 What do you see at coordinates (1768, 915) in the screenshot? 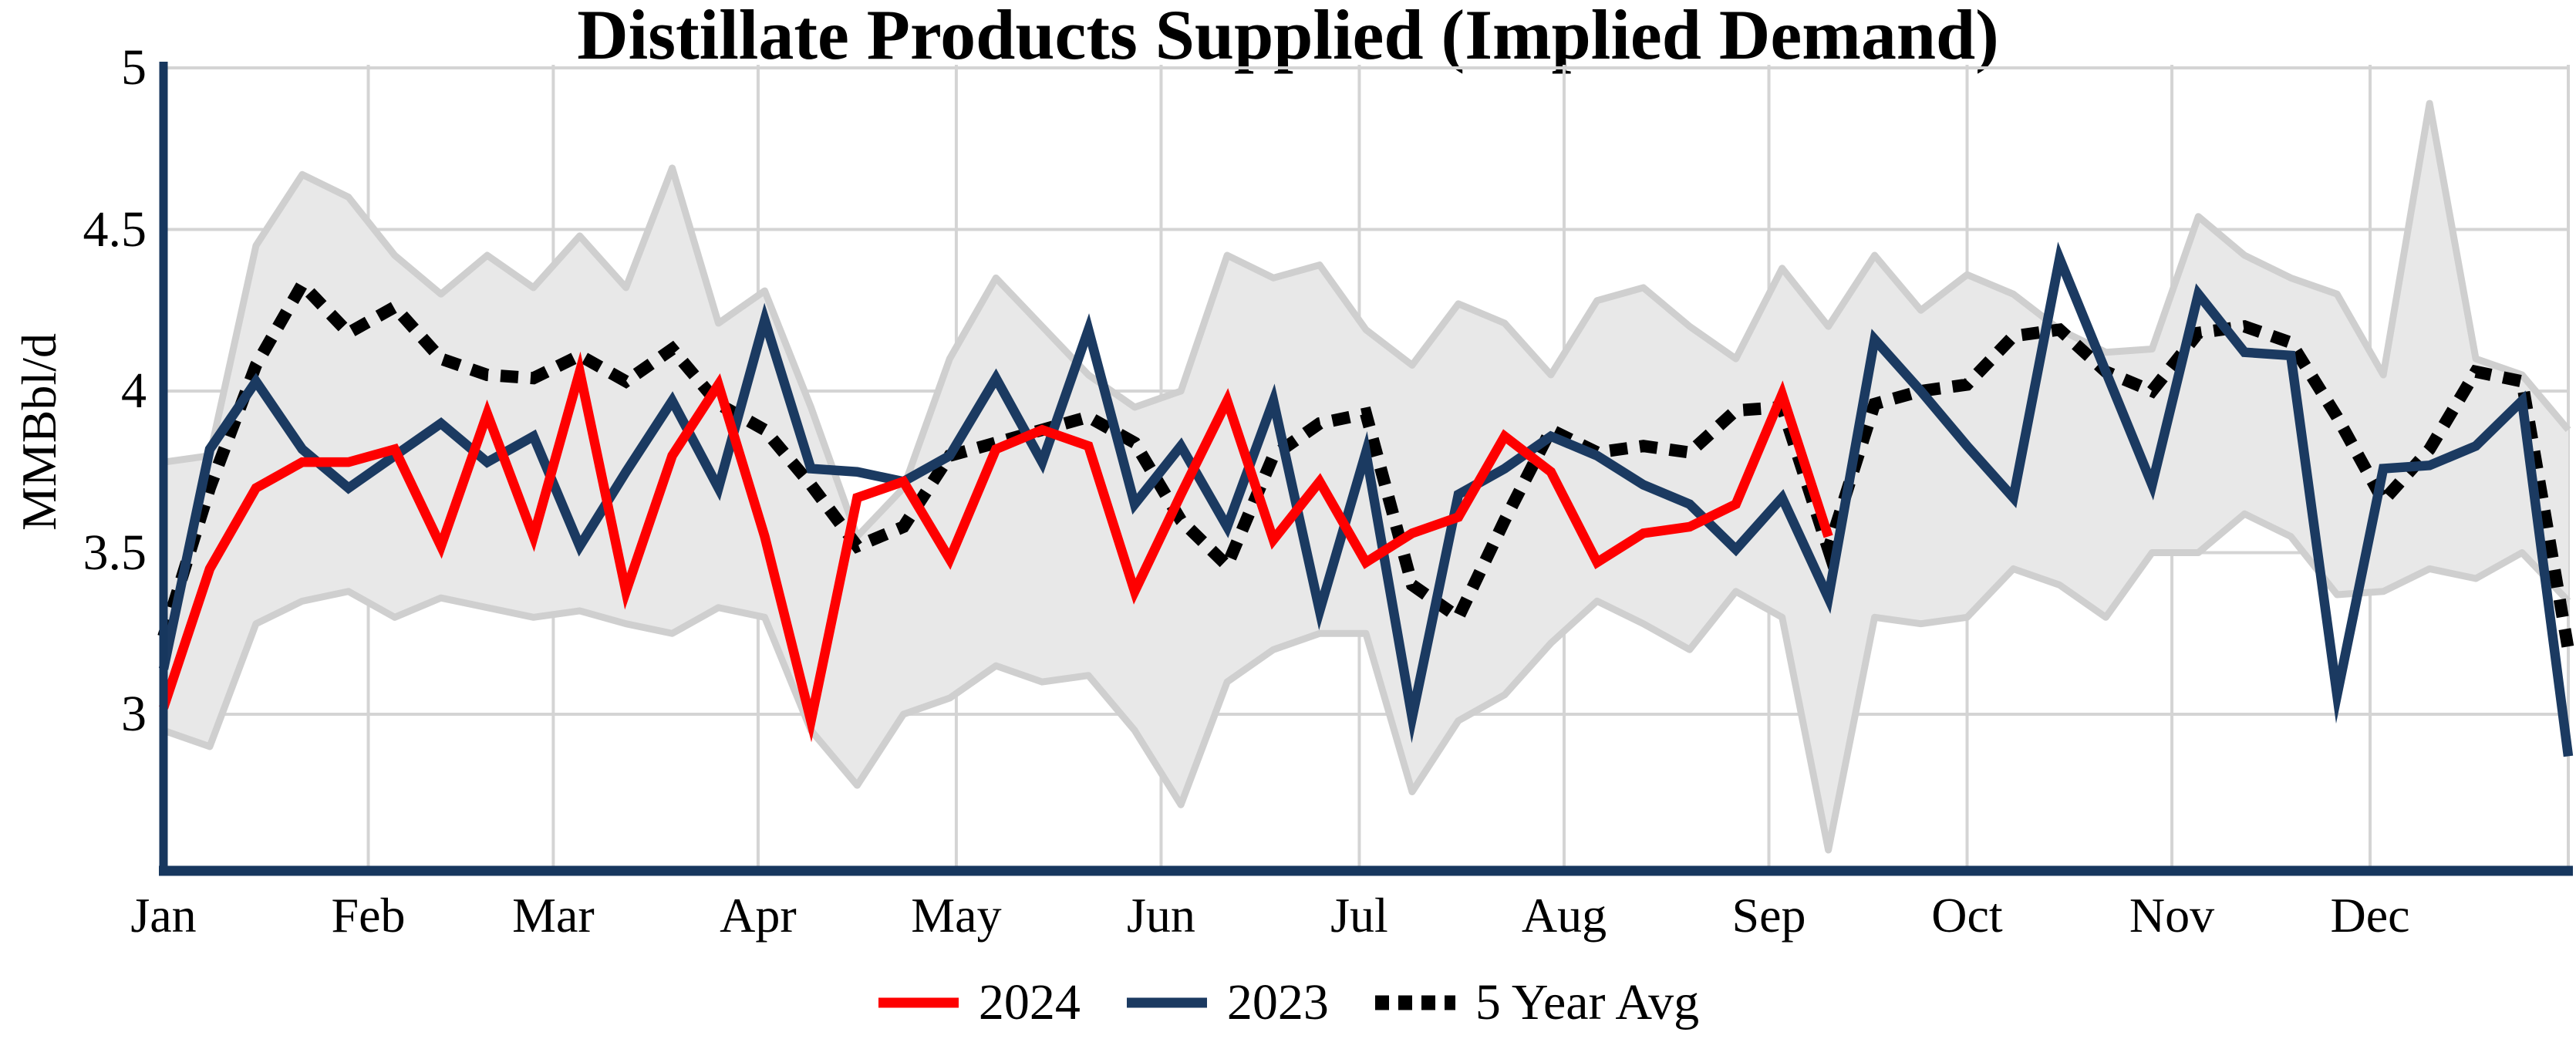
I see `x-tick-label-Sep: Sep` at bounding box center [1768, 915].